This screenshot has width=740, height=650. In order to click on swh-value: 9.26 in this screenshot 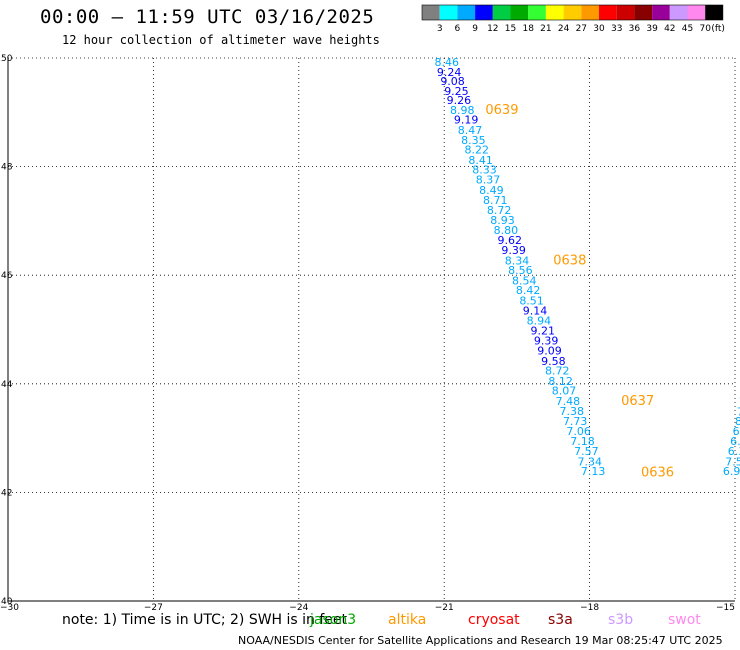, I will do `click(459, 100)`.